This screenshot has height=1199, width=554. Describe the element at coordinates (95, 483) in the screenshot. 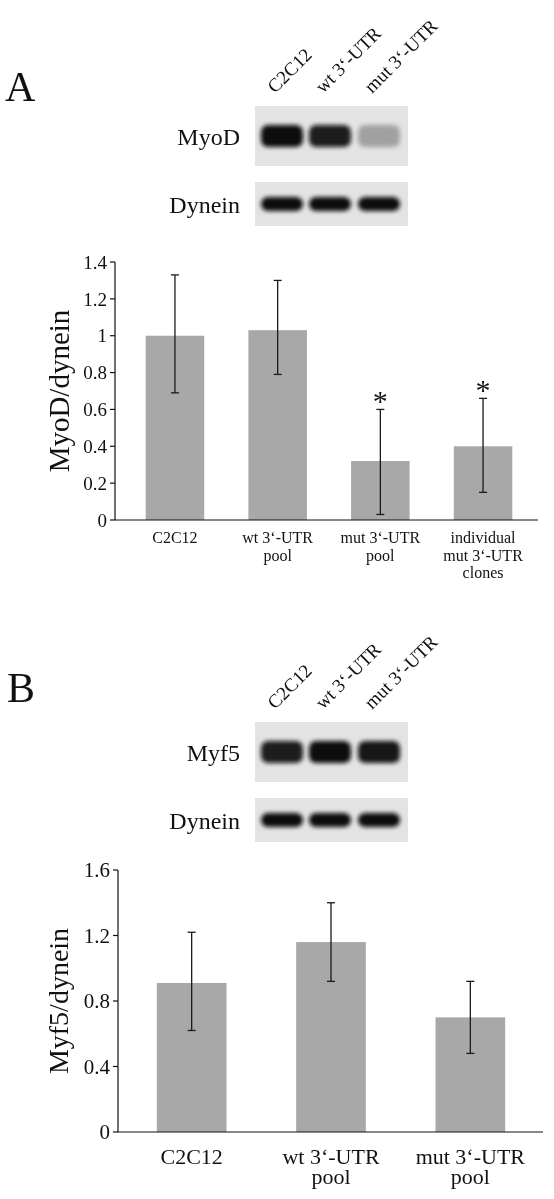

I see `y-tick-label: 0.2` at that location.